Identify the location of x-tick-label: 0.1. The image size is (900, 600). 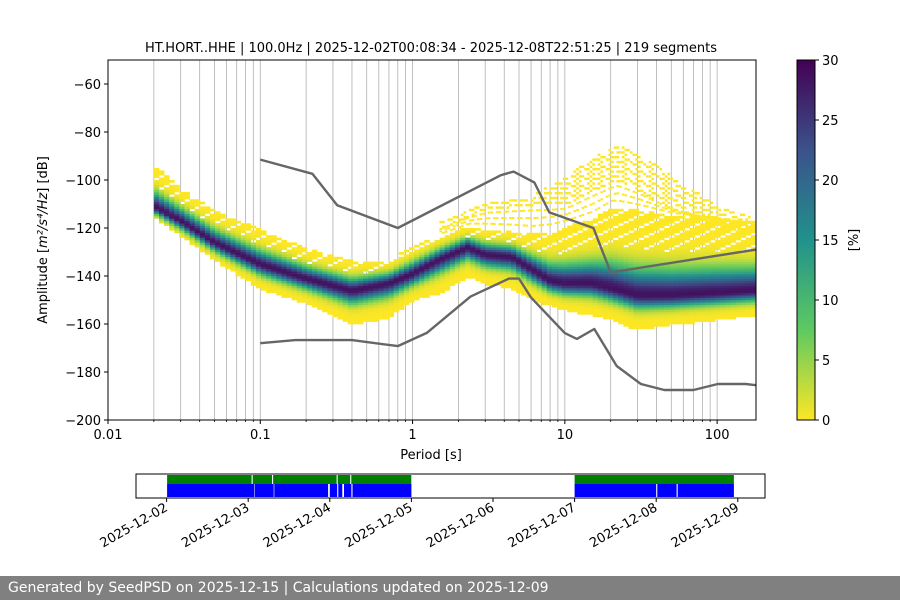
(260, 435).